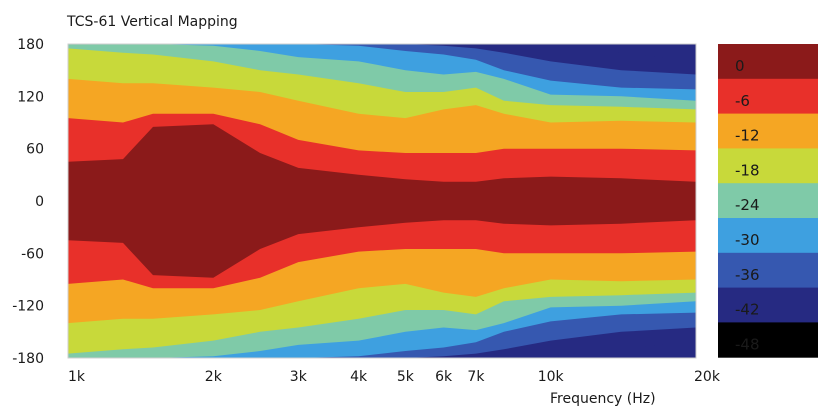 The width and height of the screenshot is (818, 410). I want to click on legend-label: -36, so click(747, 275).